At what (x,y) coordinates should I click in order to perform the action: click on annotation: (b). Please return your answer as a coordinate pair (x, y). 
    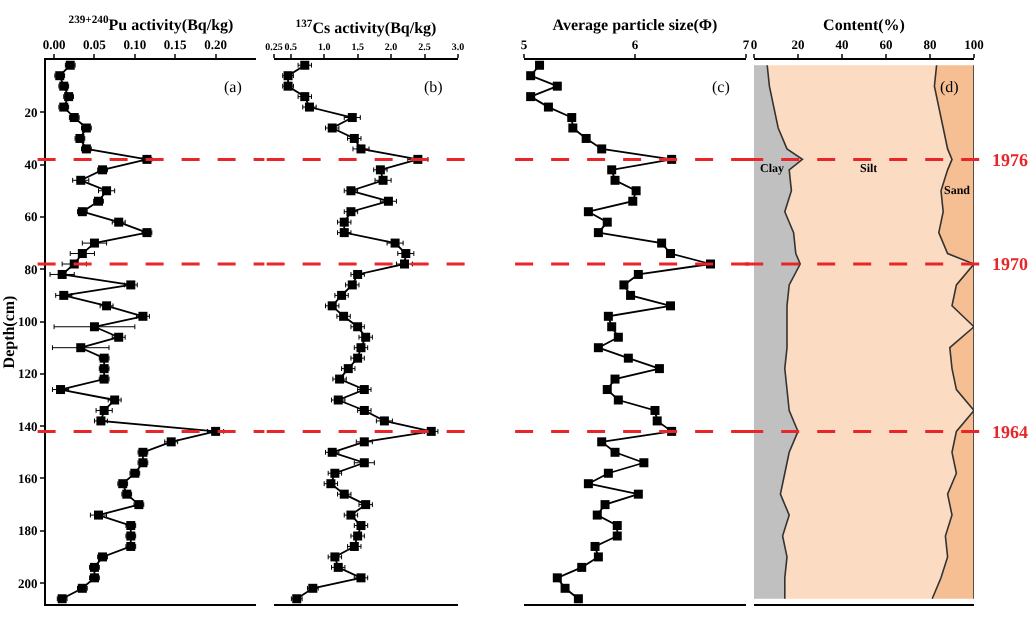
    Looking at the image, I should click on (434, 87).